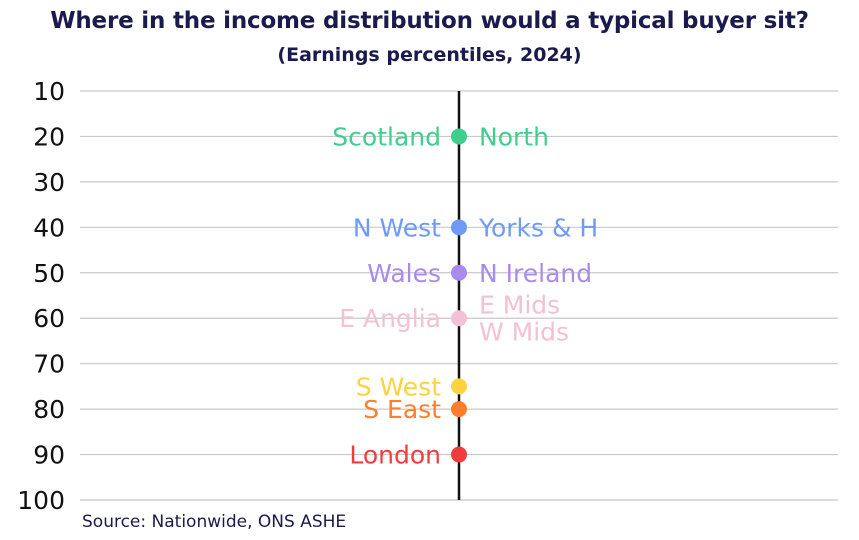 The width and height of the screenshot is (859, 540). What do you see at coordinates (214, 522) in the screenshot?
I see `source-note: Source: Nationwide, ONS ASHE` at bounding box center [214, 522].